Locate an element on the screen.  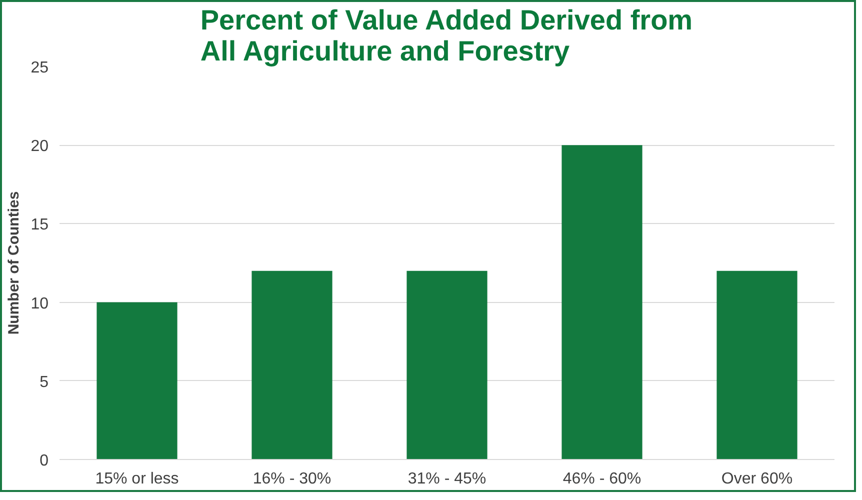
y-tick-label: 15 is located at coordinates (39, 225).